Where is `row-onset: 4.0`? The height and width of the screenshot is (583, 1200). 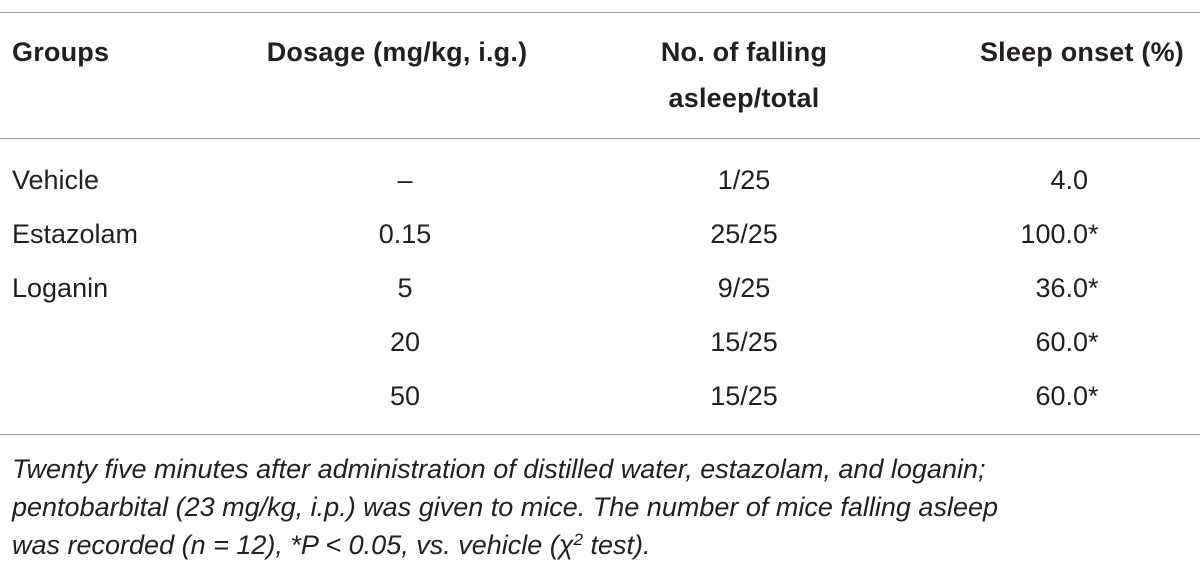 row-onset: 4.0 is located at coordinates (1080, 180).